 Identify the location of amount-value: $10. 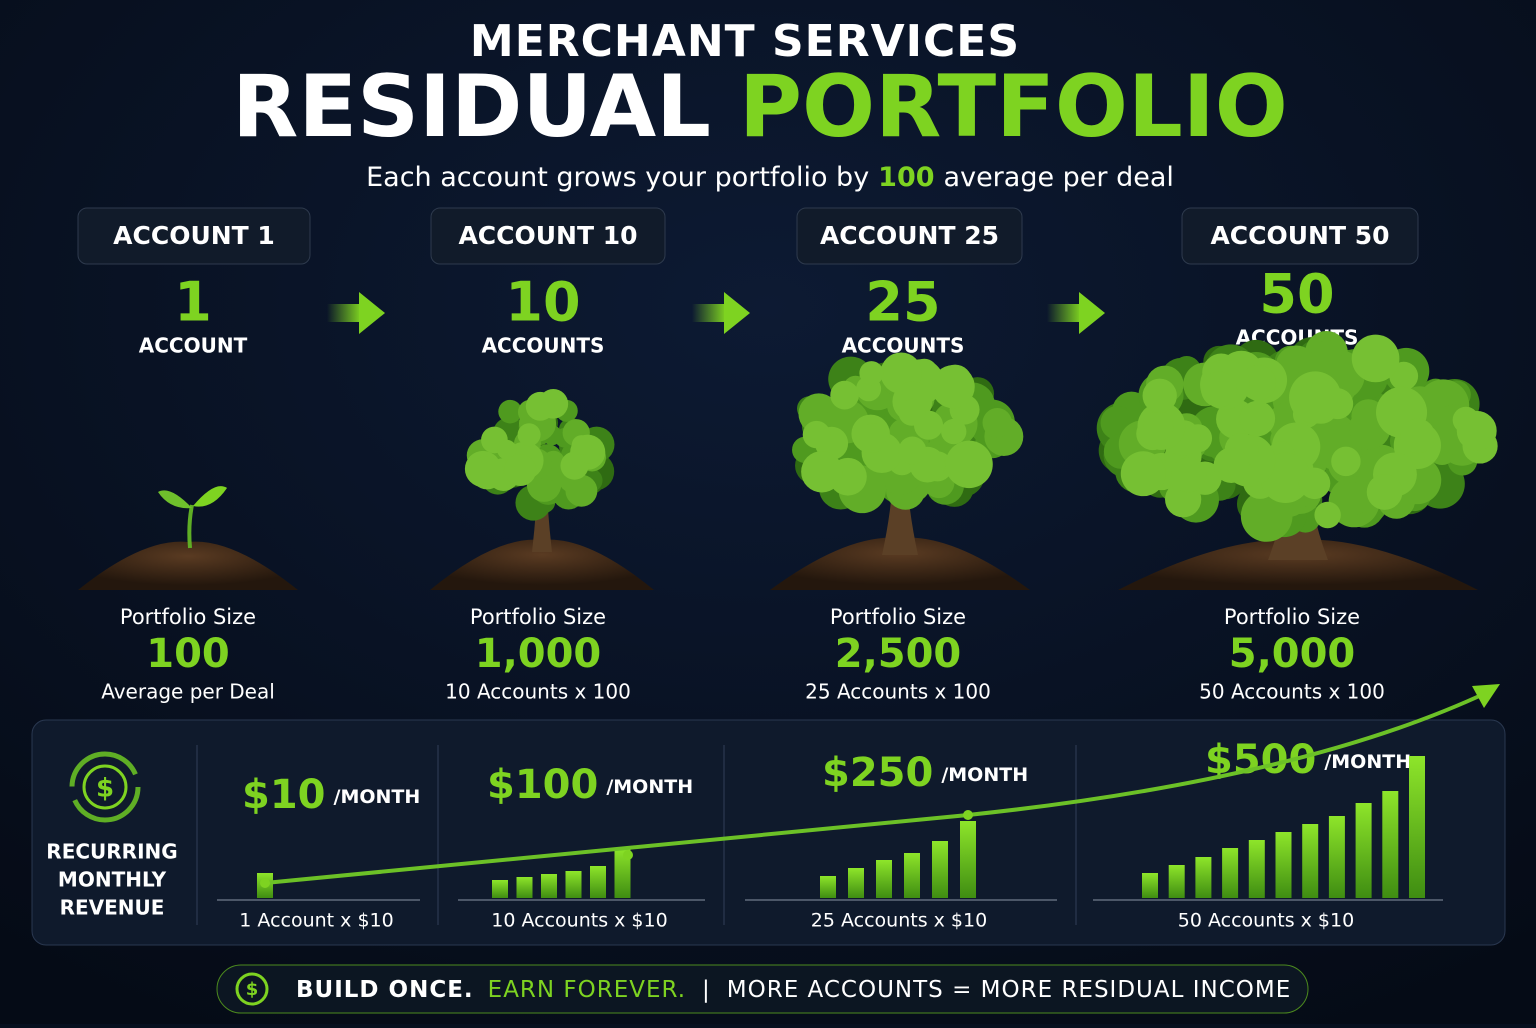
(284, 795).